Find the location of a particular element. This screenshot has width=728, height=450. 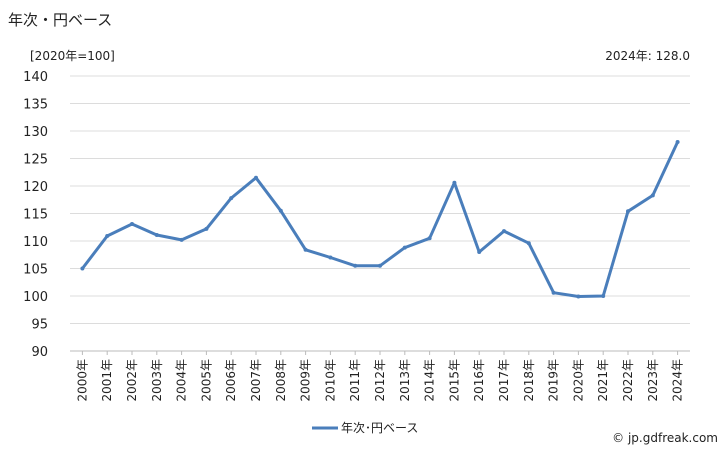

x-tick-label: 2009年 is located at coordinates (306, 380).